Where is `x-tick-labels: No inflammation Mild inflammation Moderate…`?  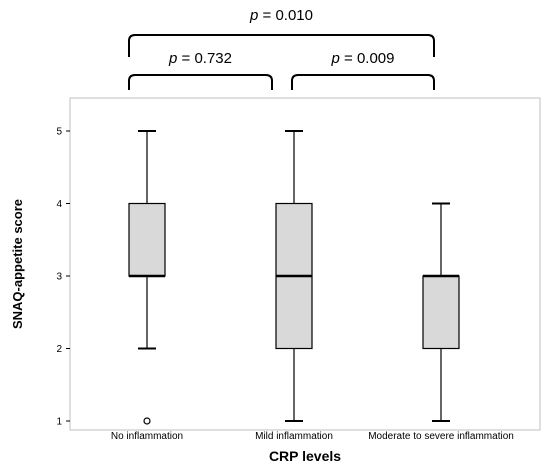
x-tick-labels: No inflammation Mild inflammation Moderate… is located at coordinates (312, 436).